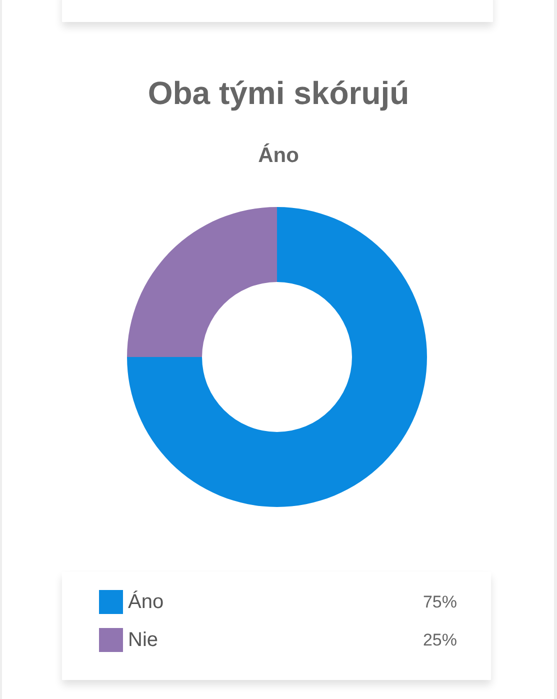  I want to click on chart-title: Oba tými skórujú, so click(279, 93).